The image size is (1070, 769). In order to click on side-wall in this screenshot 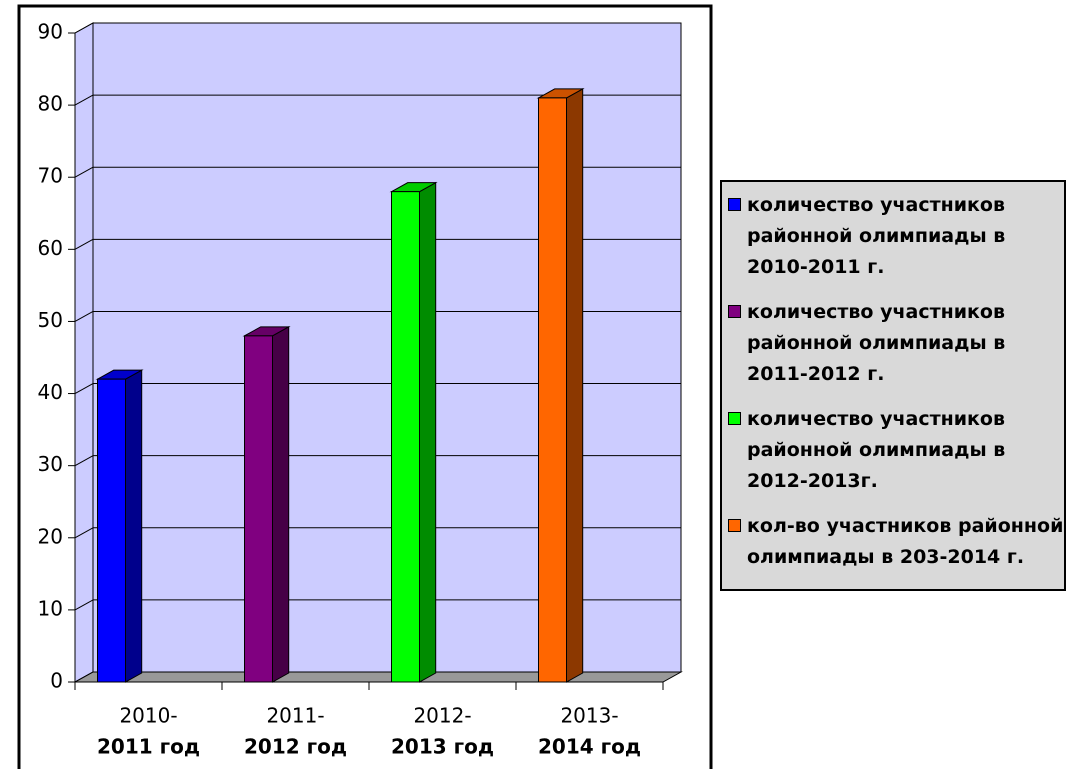, I will do `click(84, 352)`.